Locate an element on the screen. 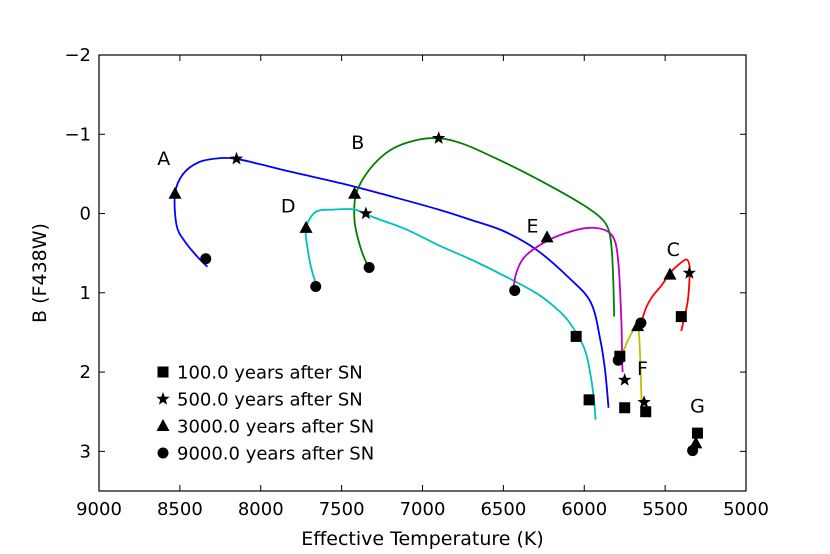 This screenshot has height=554, width=830. y-tick-label: 1 is located at coordinates (85, 293).